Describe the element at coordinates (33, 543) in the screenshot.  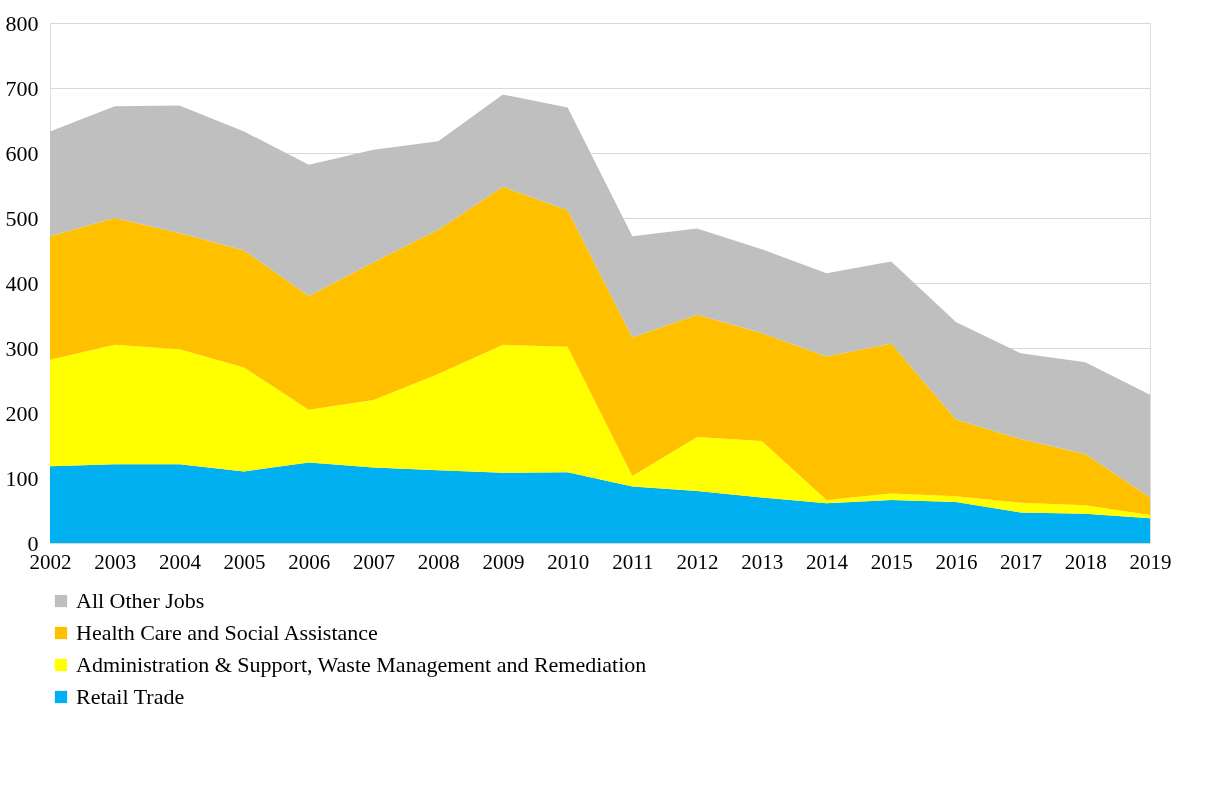
I see `y-tick-label: 0` at that location.